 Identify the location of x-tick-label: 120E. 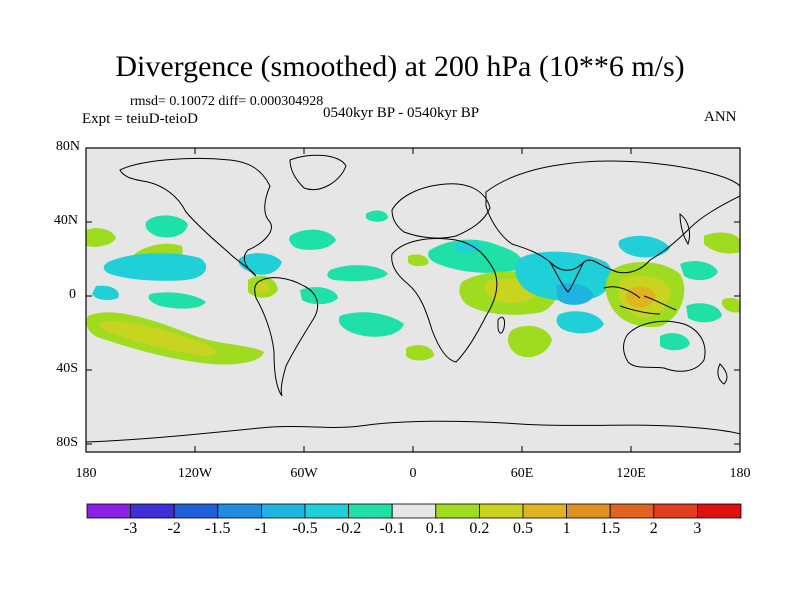
(631, 473).